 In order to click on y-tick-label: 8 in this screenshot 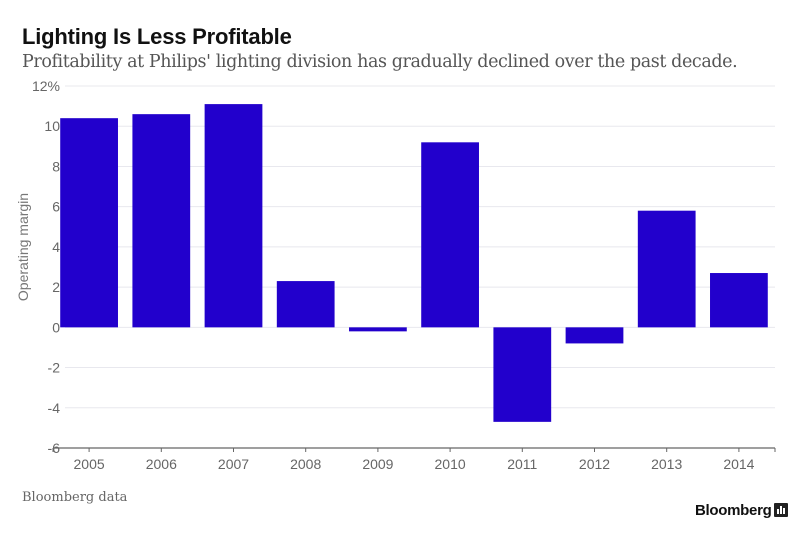, I will do `click(56, 166)`.